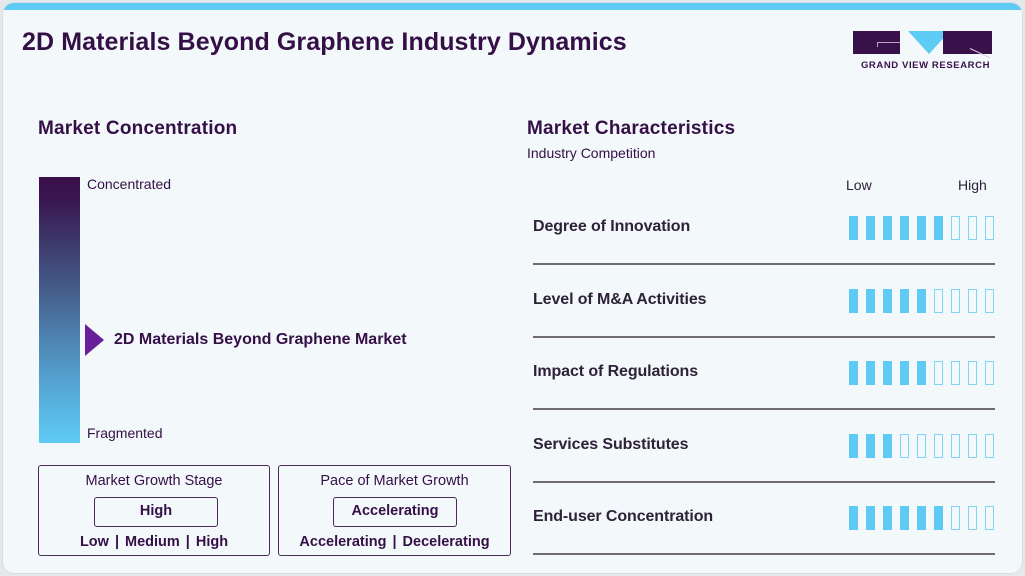 Image resolution: width=1025 pixels, height=576 pixels. I want to click on concentrated-label: Concentrated, so click(129, 184).